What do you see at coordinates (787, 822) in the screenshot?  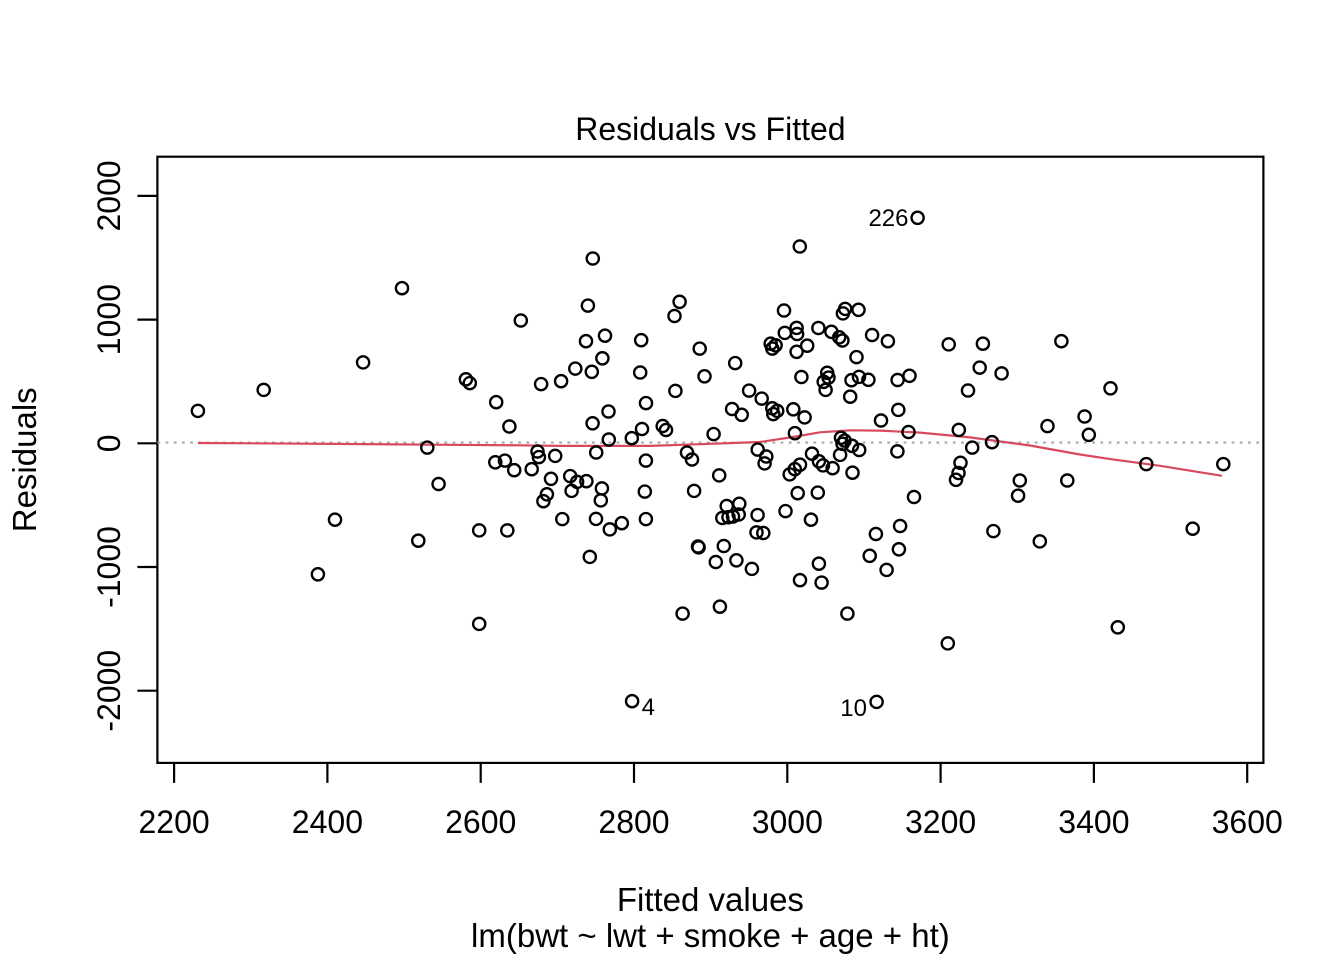 I see `svg-text: 3000` at bounding box center [787, 822].